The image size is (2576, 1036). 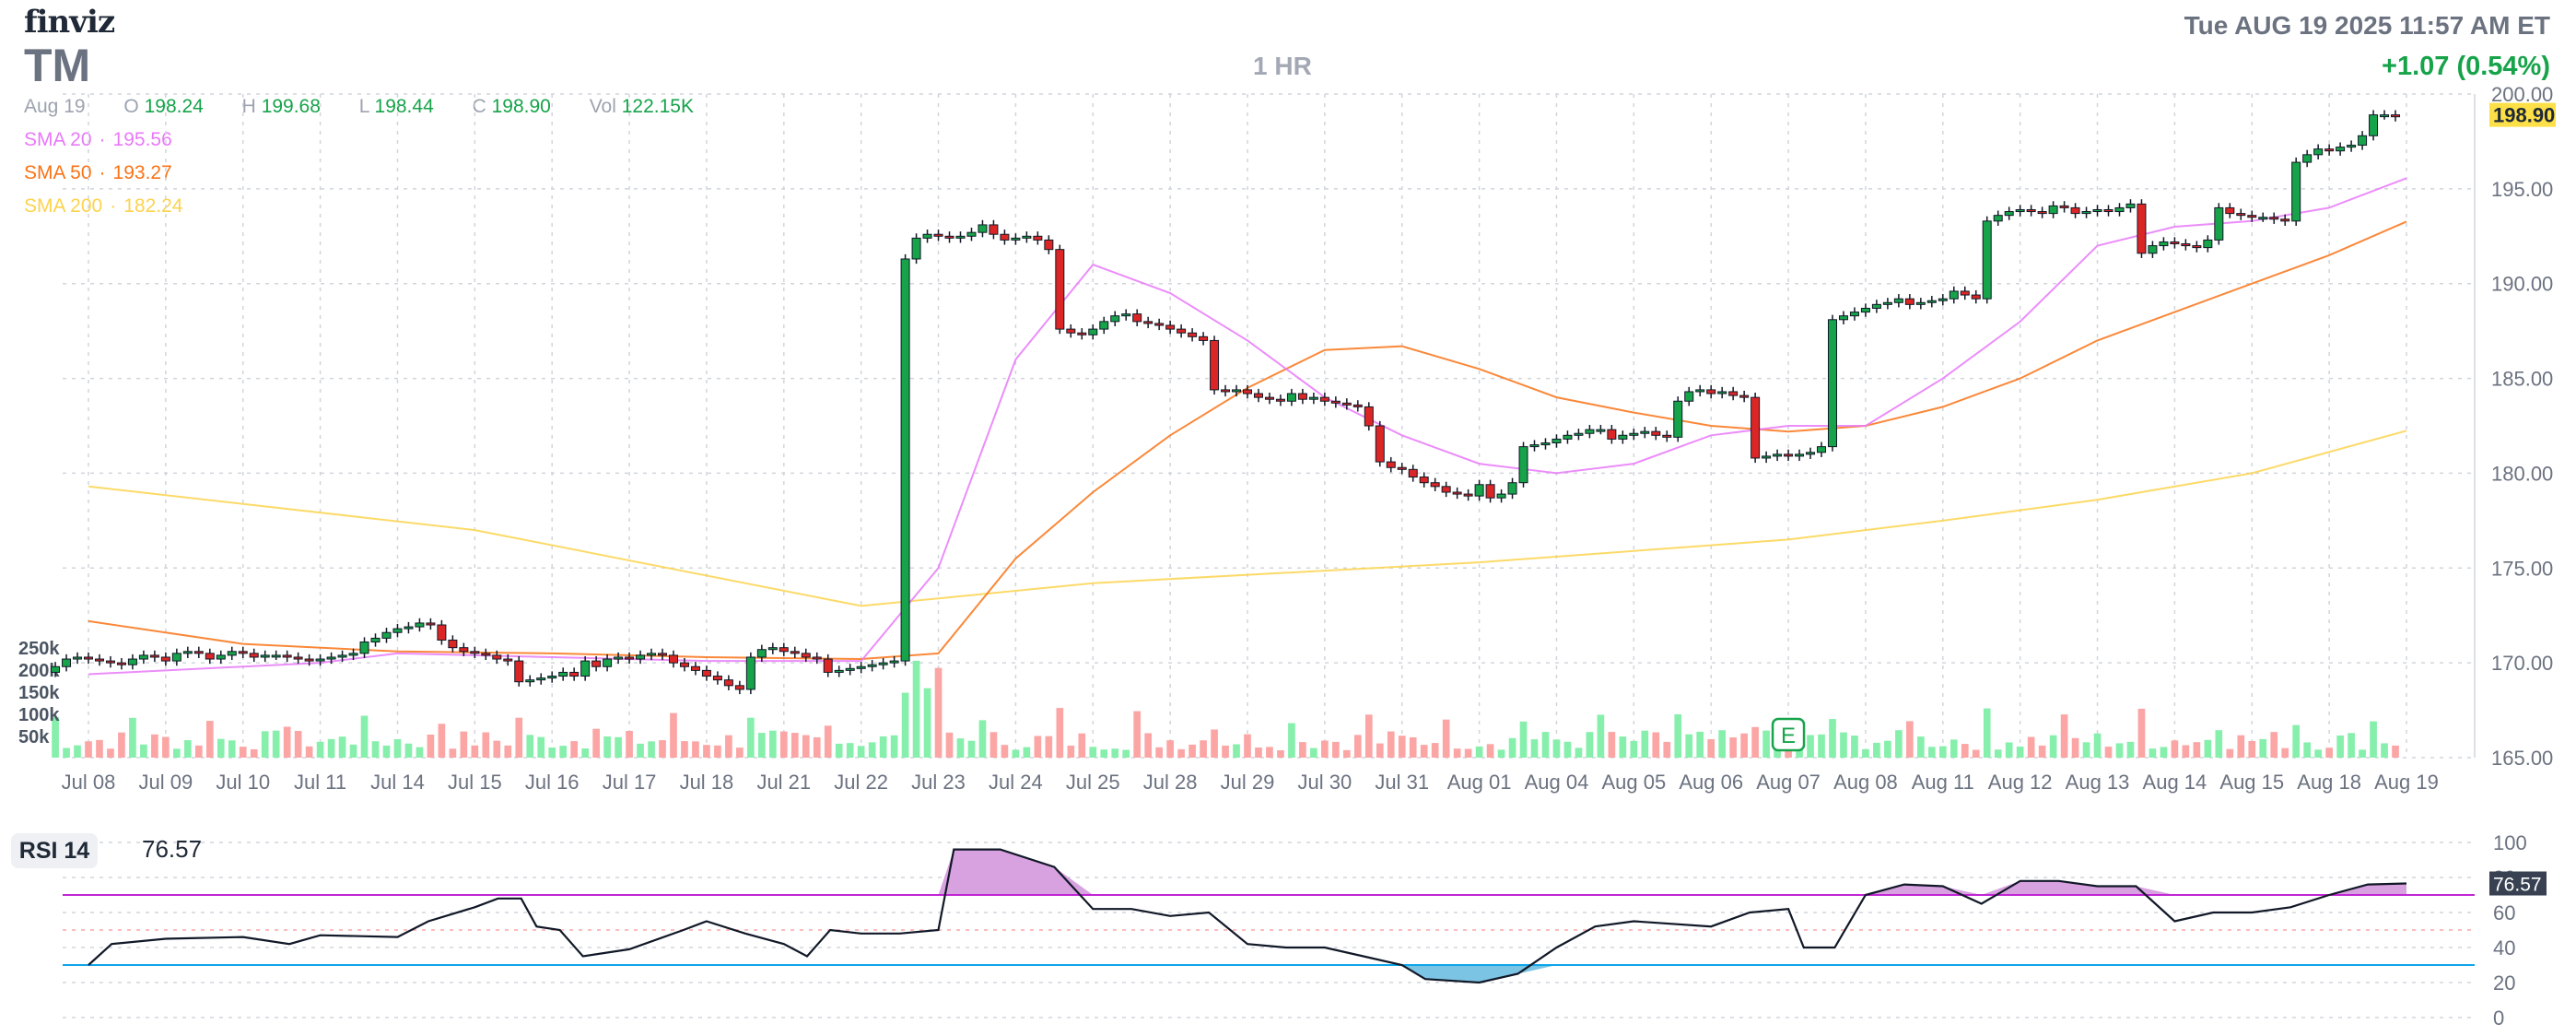 What do you see at coordinates (2021, 782) in the screenshot?
I see `x-tick-label: Aug 12` at bounding box center [2021, 782].